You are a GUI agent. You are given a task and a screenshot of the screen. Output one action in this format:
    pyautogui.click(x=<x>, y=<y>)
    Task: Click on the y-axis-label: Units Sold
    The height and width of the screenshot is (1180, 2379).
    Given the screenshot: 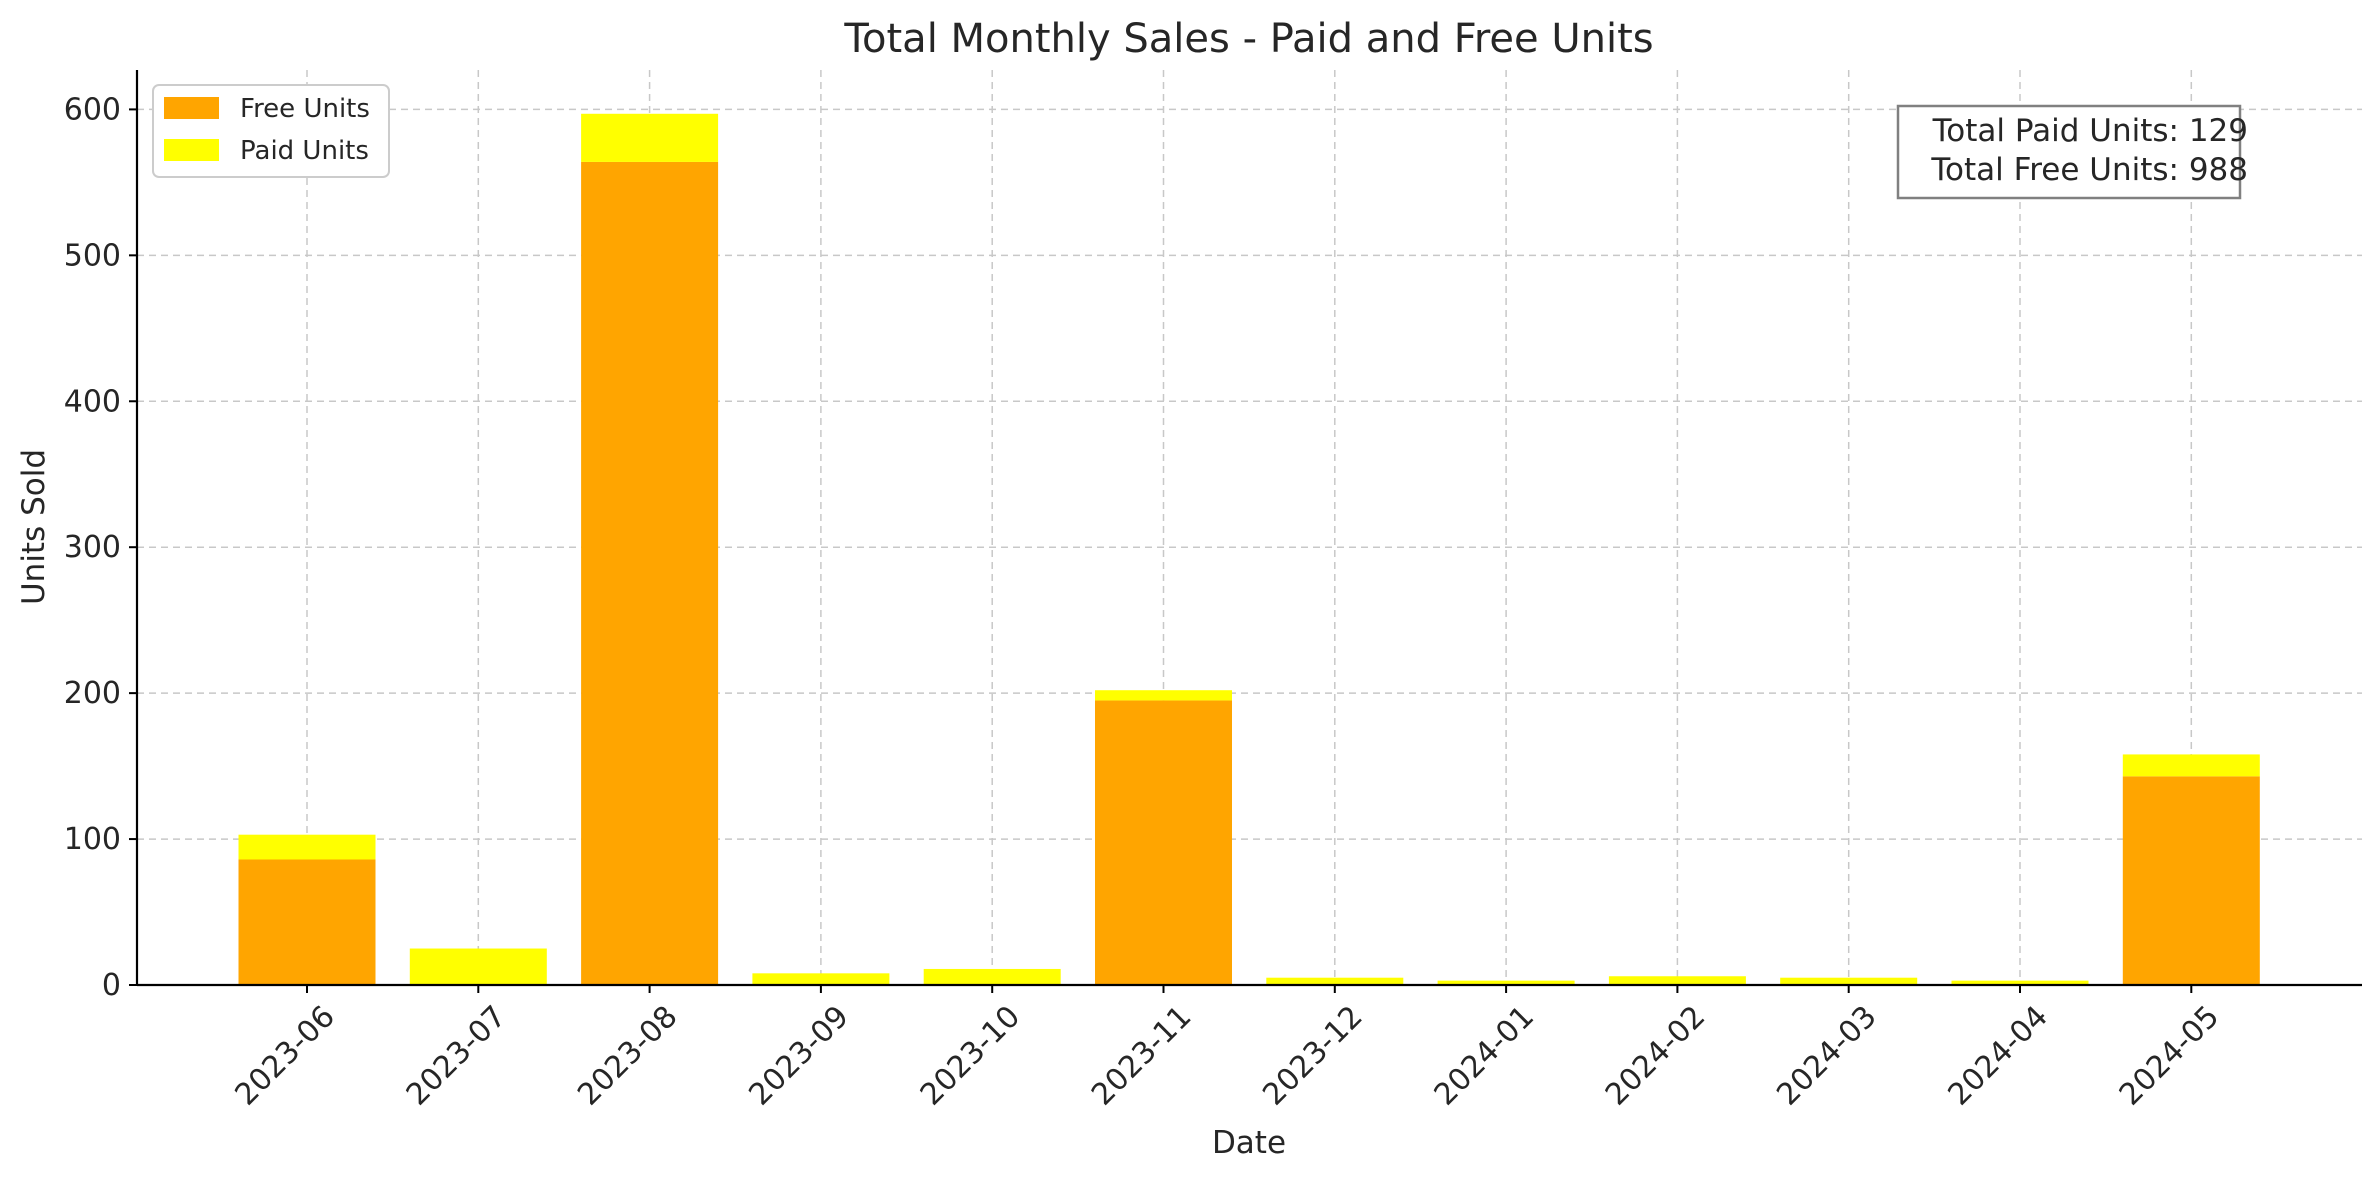 What is the action you would take?
    pyautogui.click(x=34, y=527)
    